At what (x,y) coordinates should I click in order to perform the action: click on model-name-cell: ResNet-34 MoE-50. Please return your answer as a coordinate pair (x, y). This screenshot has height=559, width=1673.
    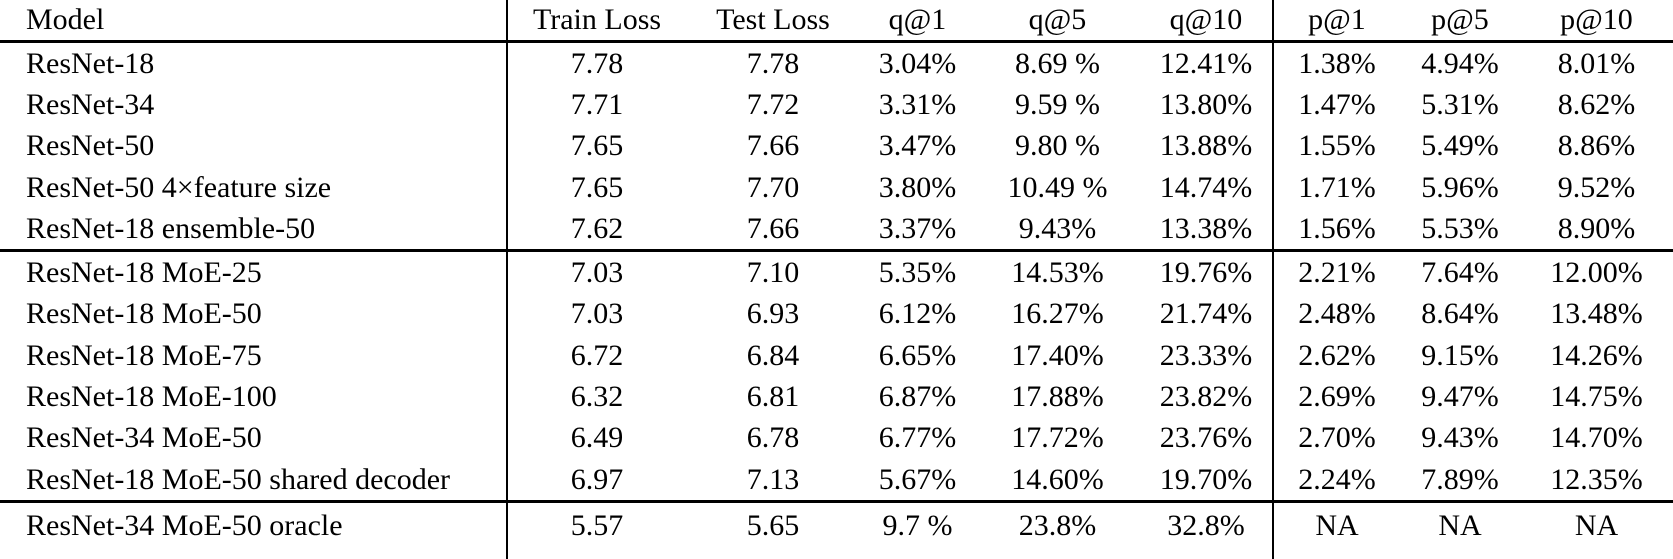
    Looking at the image, I should click on (254, 438).